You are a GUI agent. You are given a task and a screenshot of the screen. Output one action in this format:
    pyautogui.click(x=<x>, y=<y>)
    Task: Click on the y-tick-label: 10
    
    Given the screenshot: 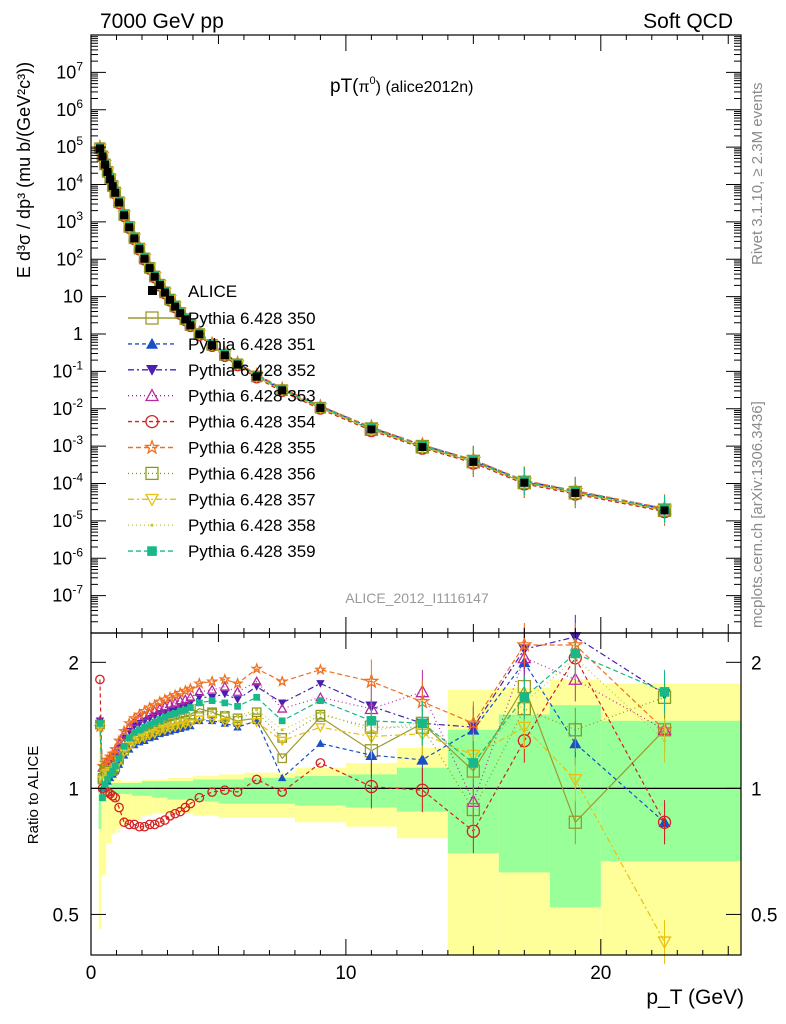 What is the action you would take?
    pyautogui.click(x=73, y=297)
    